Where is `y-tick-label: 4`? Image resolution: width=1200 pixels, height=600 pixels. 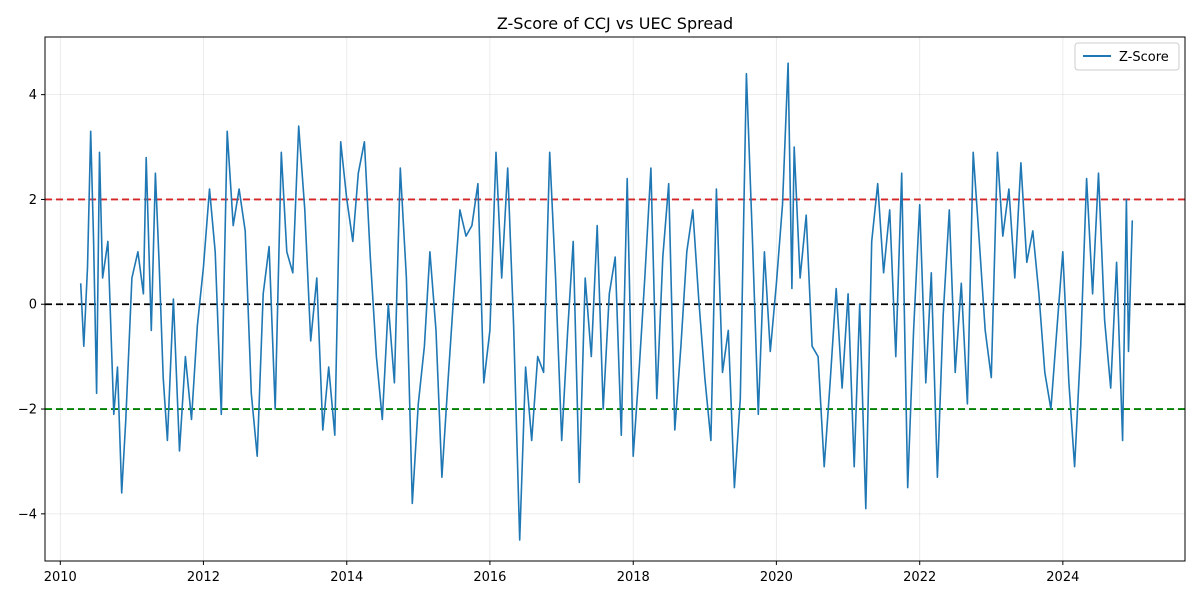
y-tick-label: 4 is located at coordinates (33, 95).